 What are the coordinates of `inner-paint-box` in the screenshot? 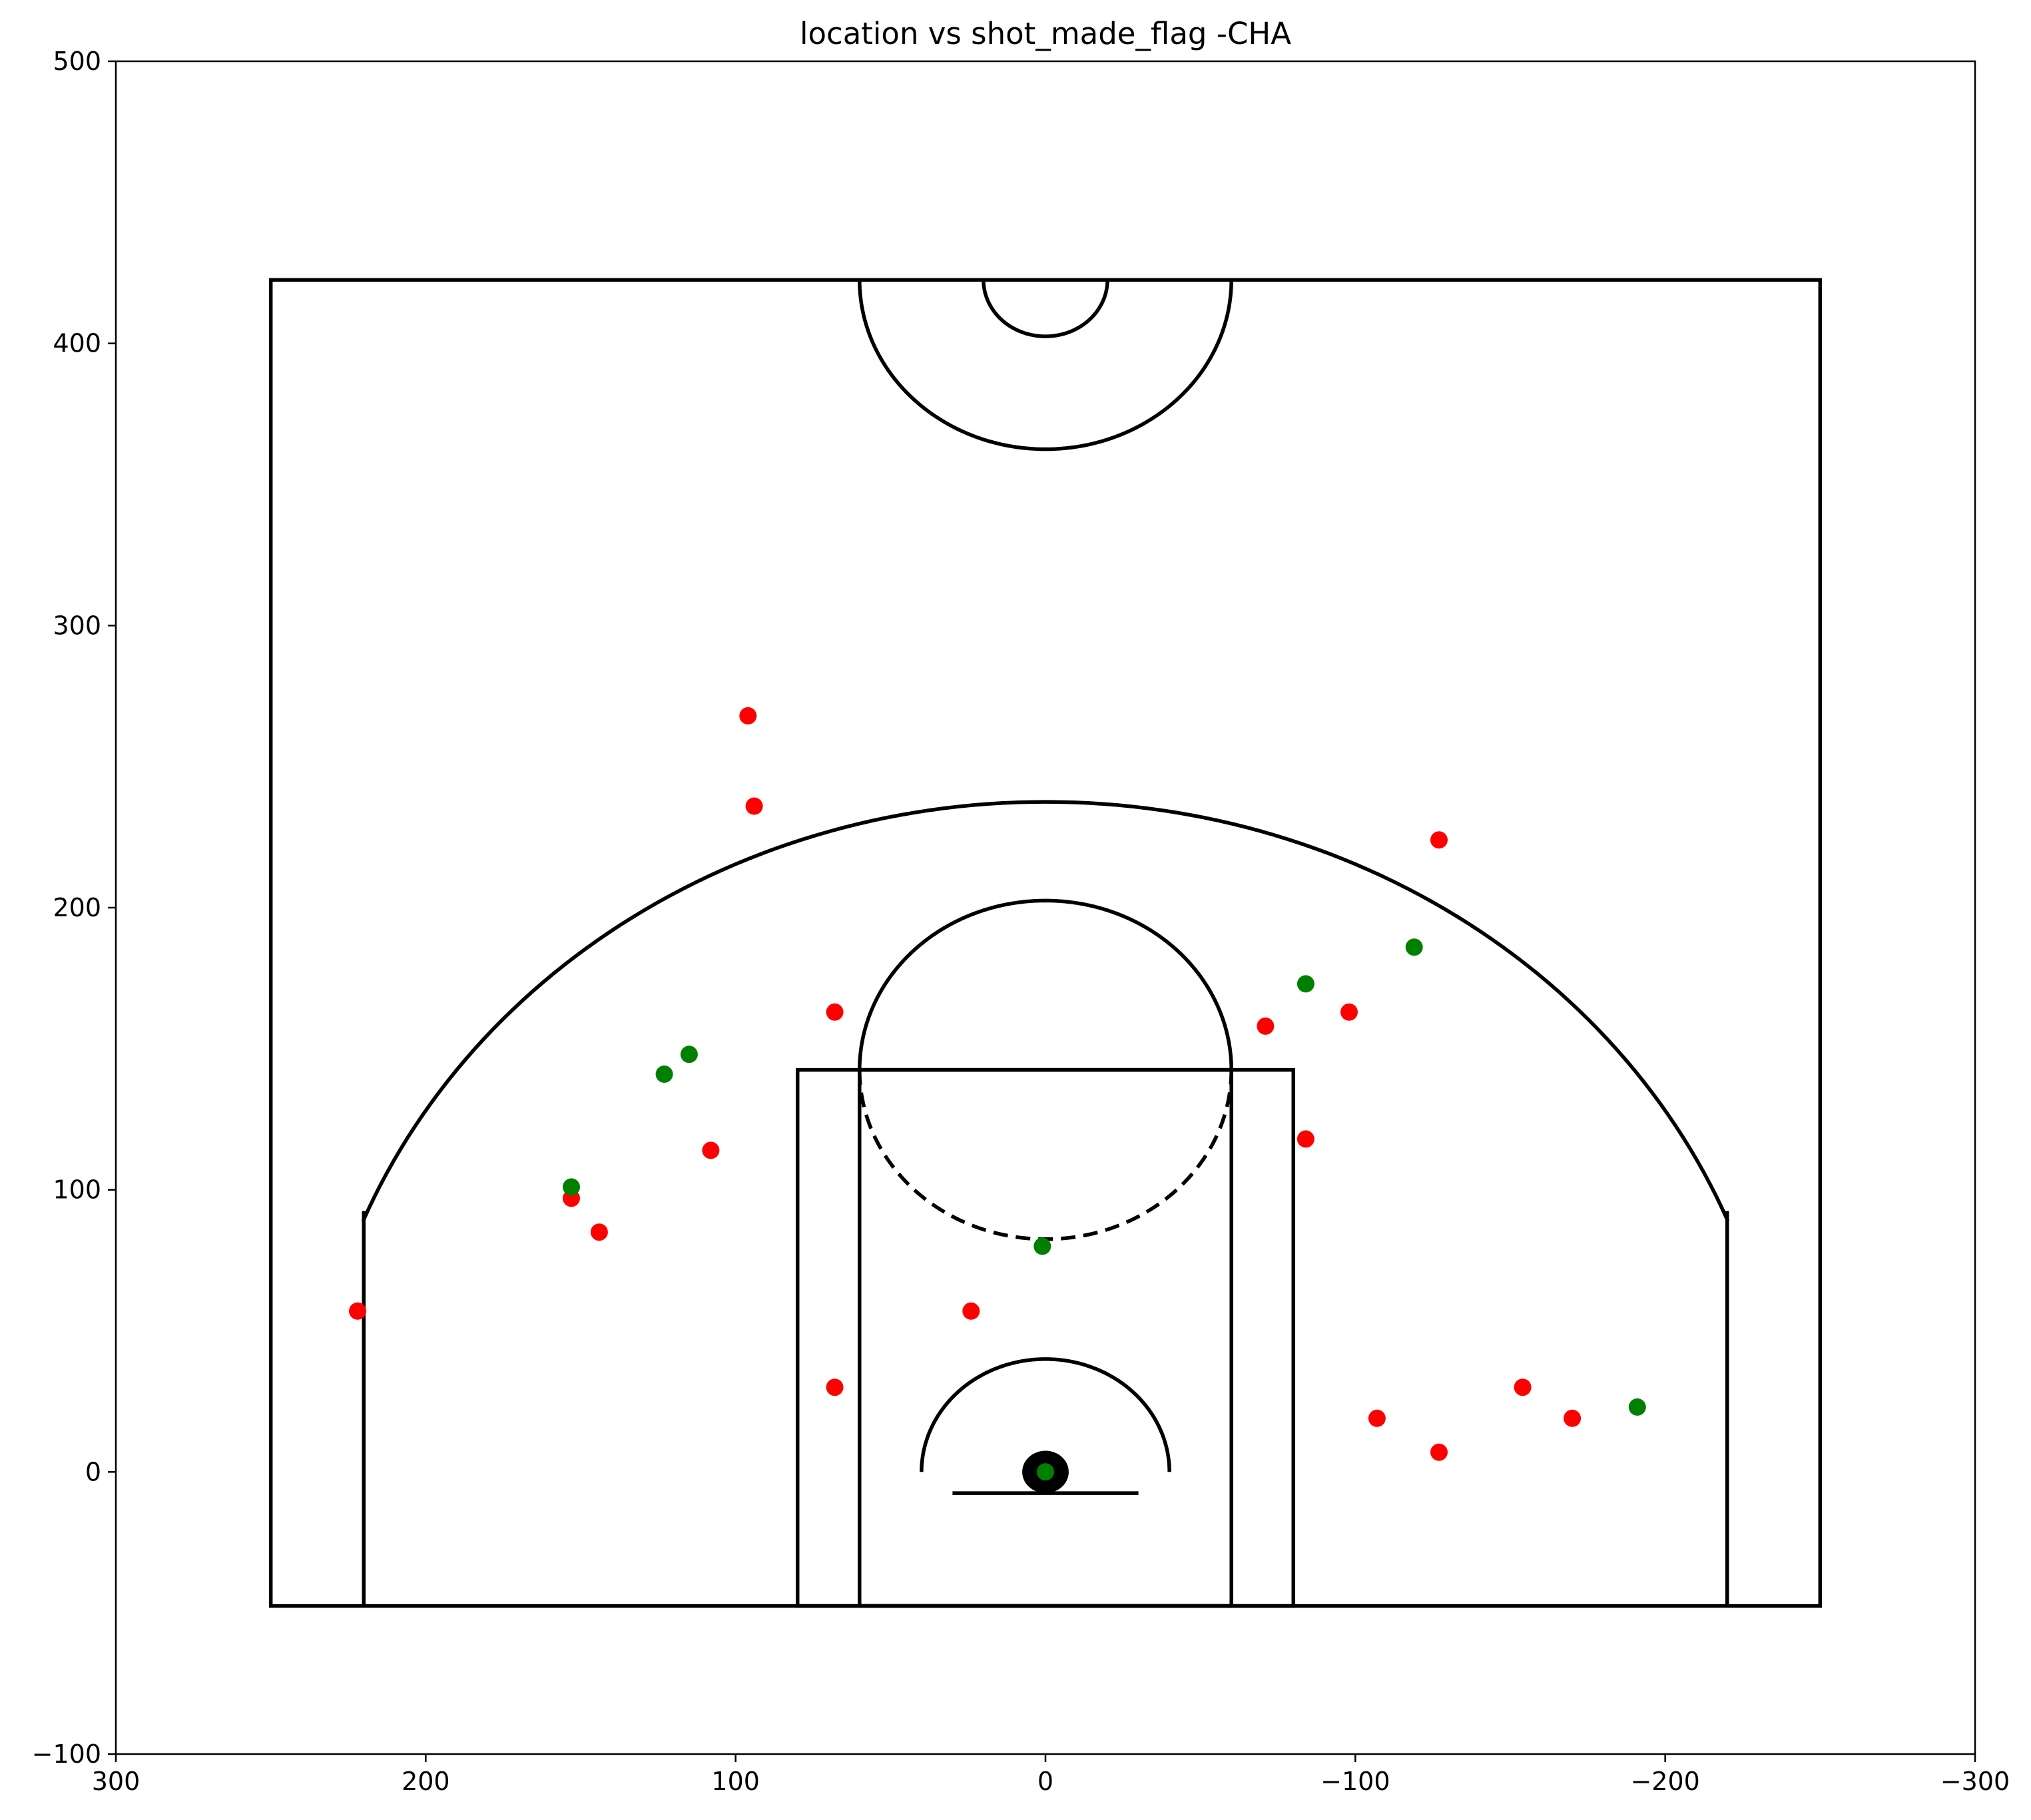 It's located at (1045, 1337).